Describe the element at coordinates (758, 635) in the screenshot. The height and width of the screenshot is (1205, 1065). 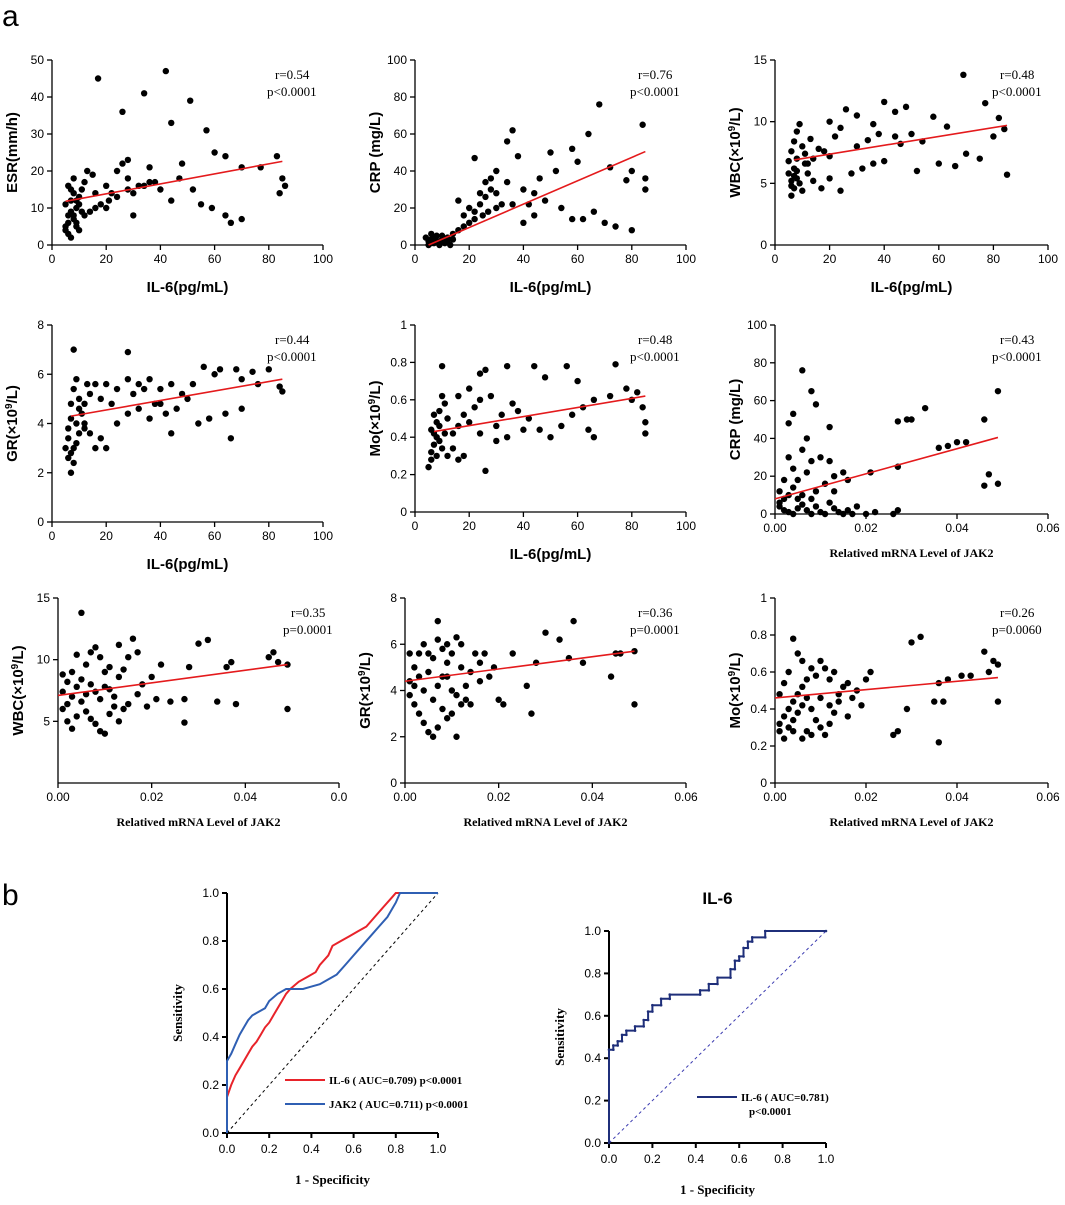
I see `y-tick-label: 0.8` at that location.